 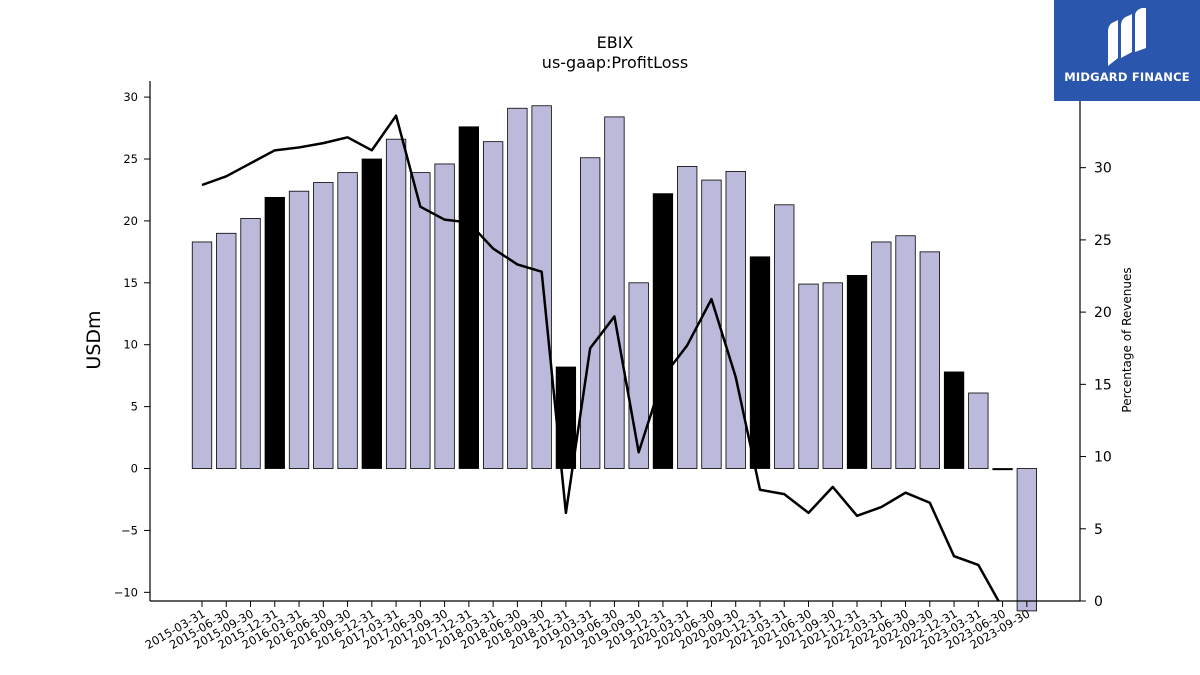 What do you see at coordinates (129, 530) in the screenshot?
I see `y-tick-label: −5` at bounding box center [129, 530].